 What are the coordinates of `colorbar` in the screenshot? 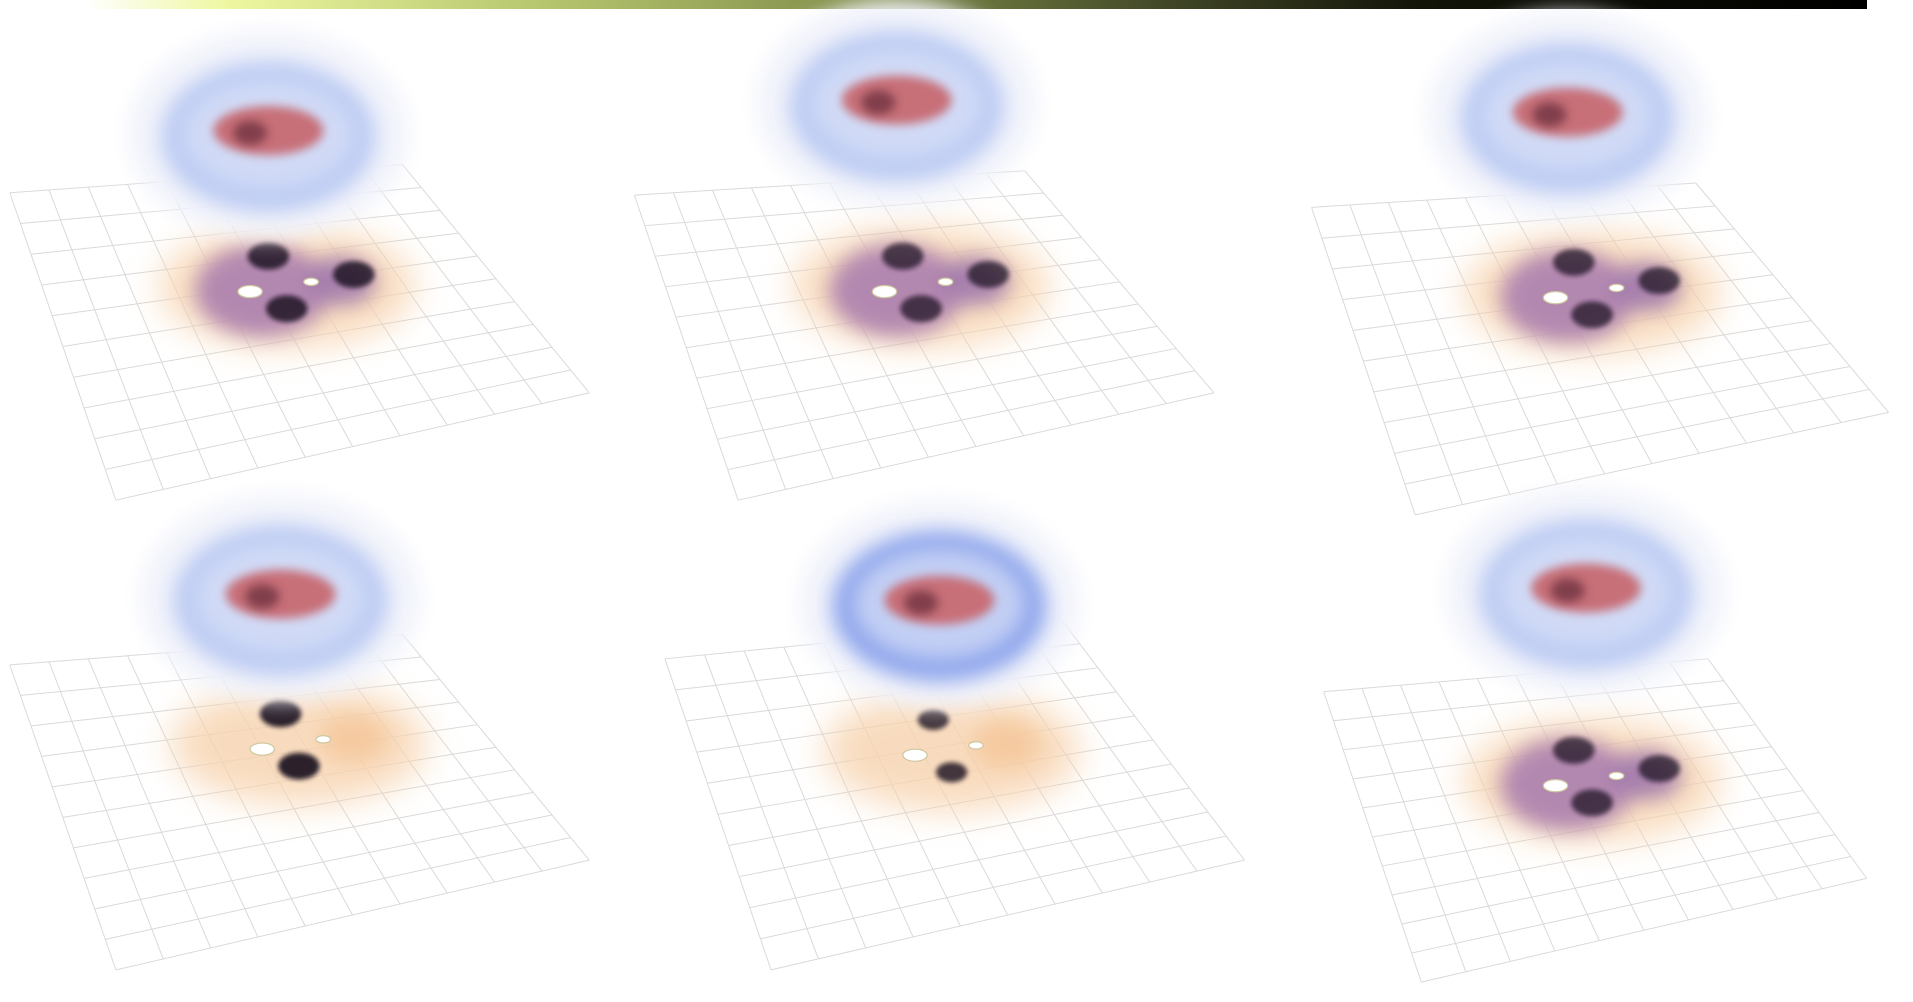 It's located at (976, 4).